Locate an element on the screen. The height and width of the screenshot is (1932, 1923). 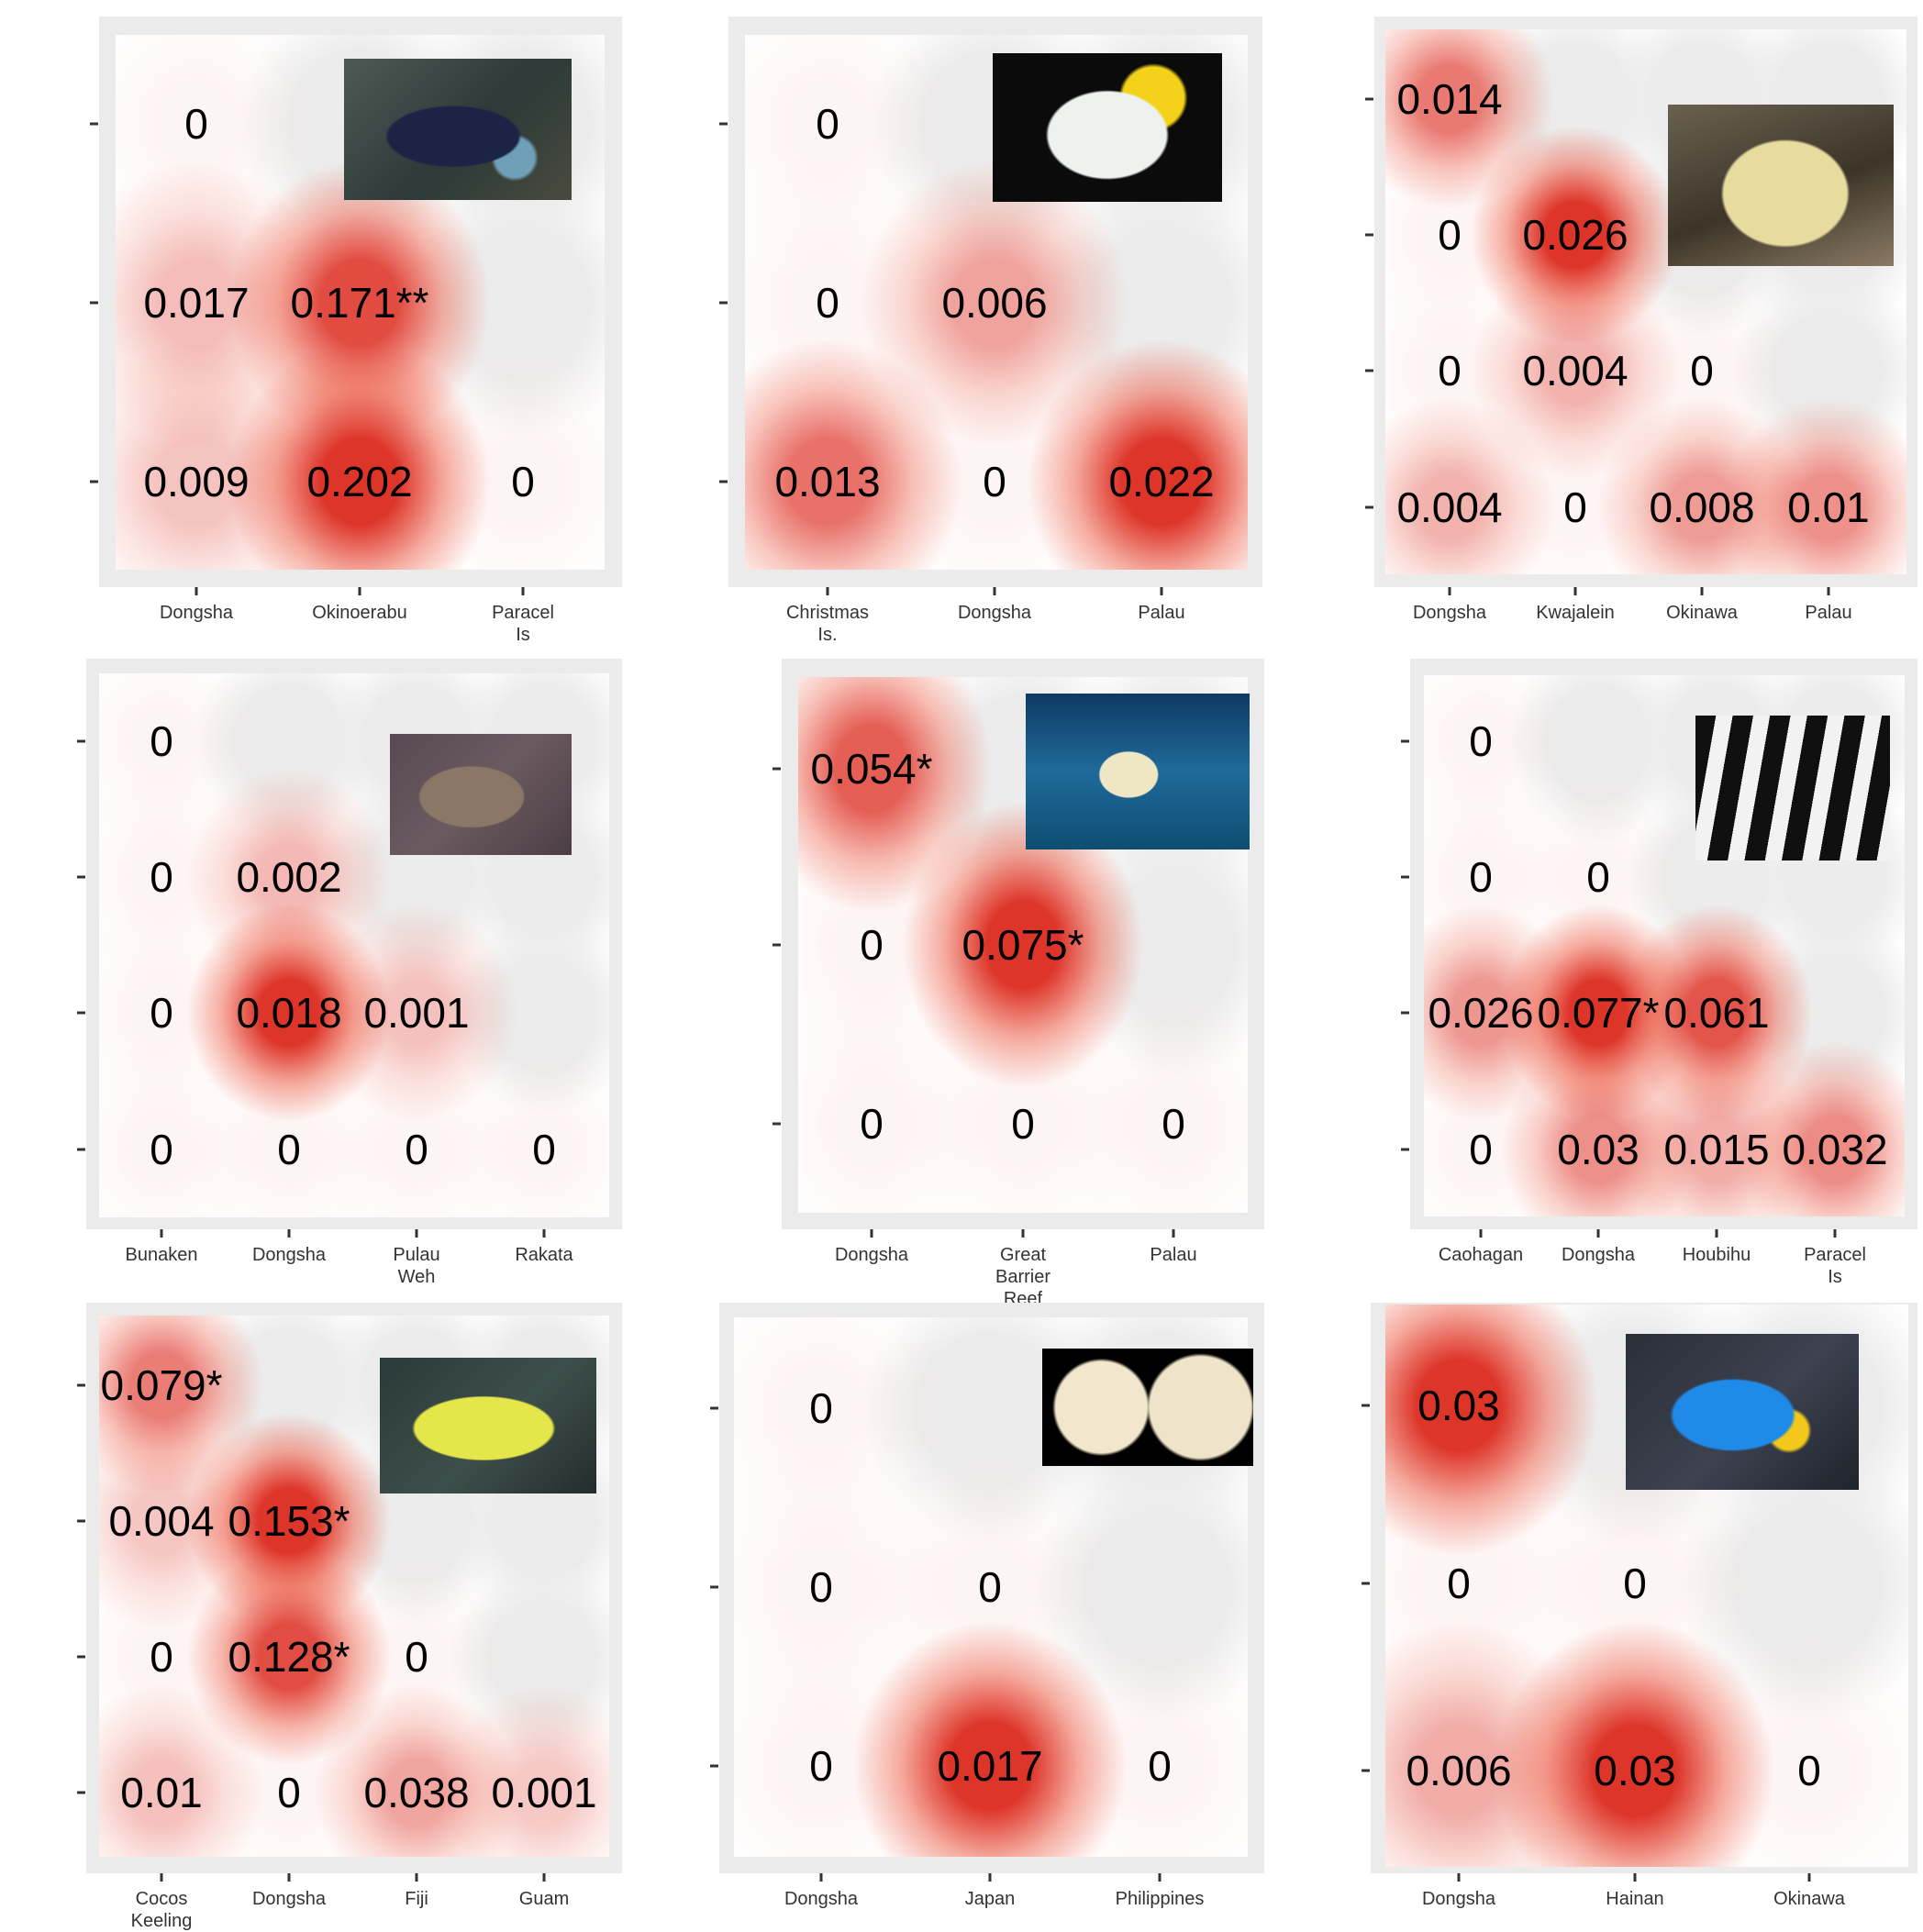
cell-value: 0.079* is located at coordinates (161, 1385).